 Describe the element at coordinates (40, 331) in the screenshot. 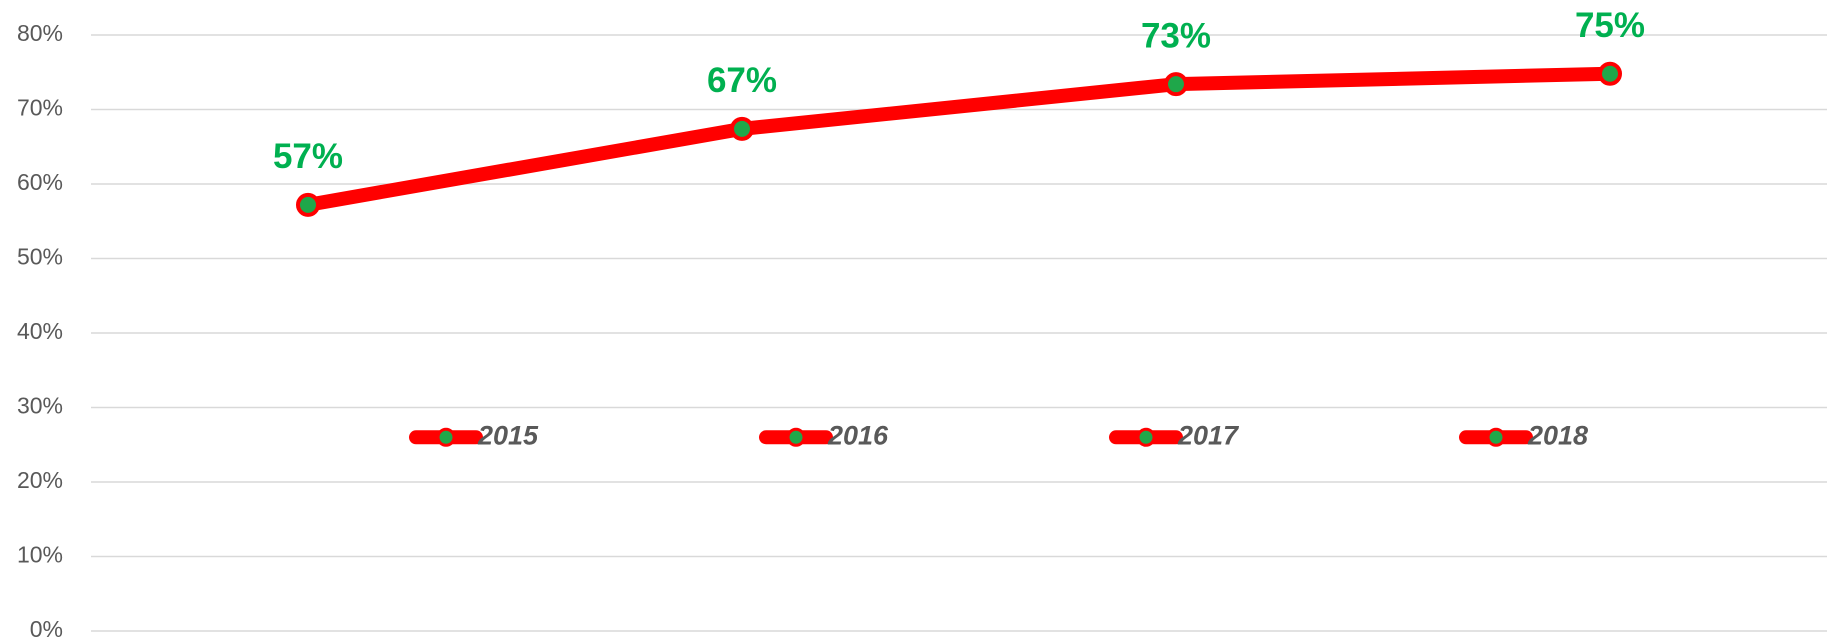

I see `y-tick-label: 40%` at that location.